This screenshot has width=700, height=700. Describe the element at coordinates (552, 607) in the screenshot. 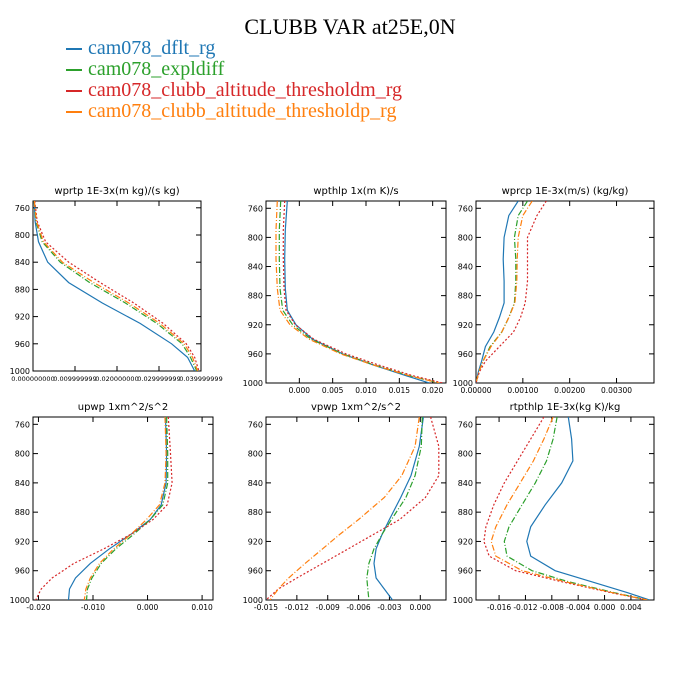

I see `x-tick-label: -0.008` at that location.